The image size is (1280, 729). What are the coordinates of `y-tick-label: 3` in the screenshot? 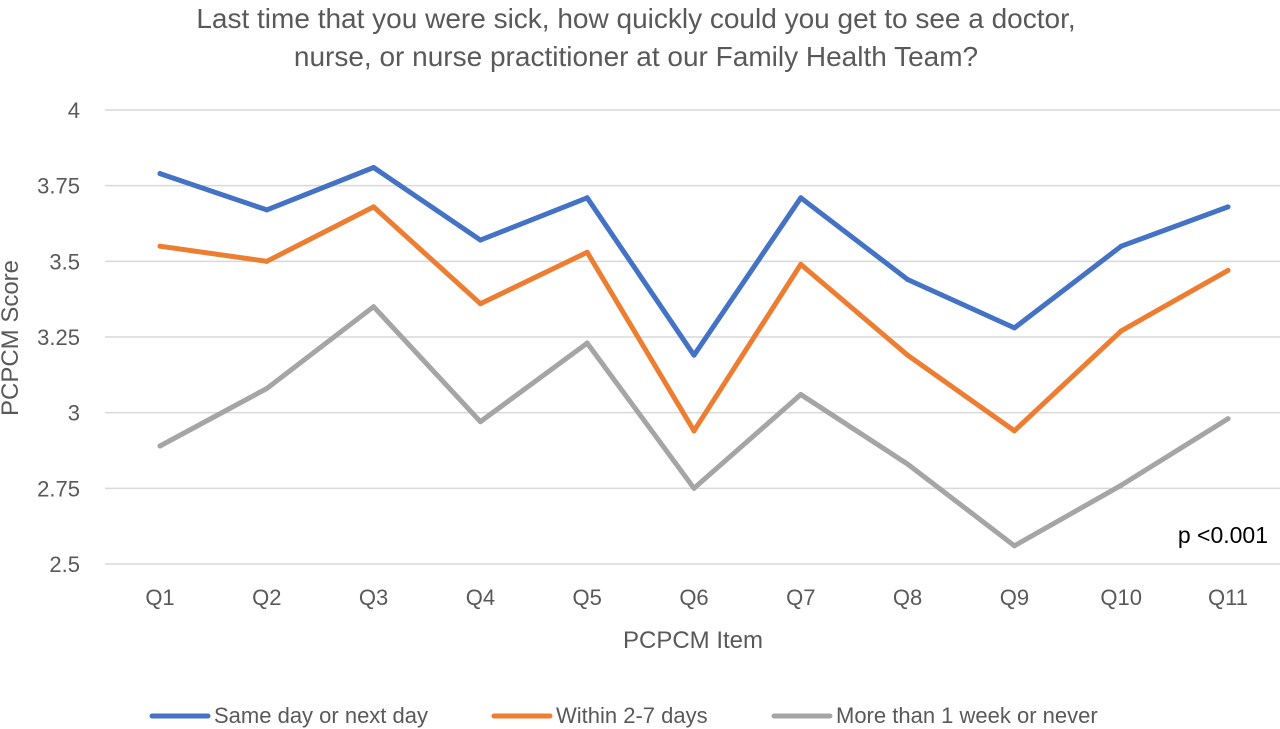 It's located at (74, 413).